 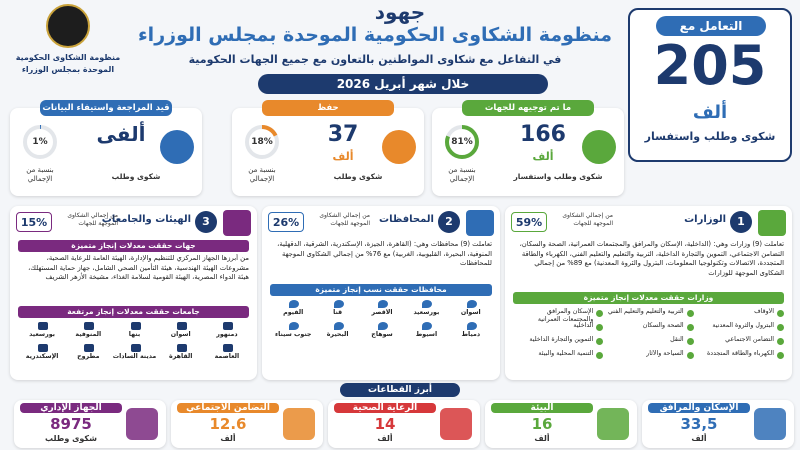 What do you see at coordinates (227, 354) in the screenshot?
I see `section-item: العاصمة` at bounding box center [227, 354].